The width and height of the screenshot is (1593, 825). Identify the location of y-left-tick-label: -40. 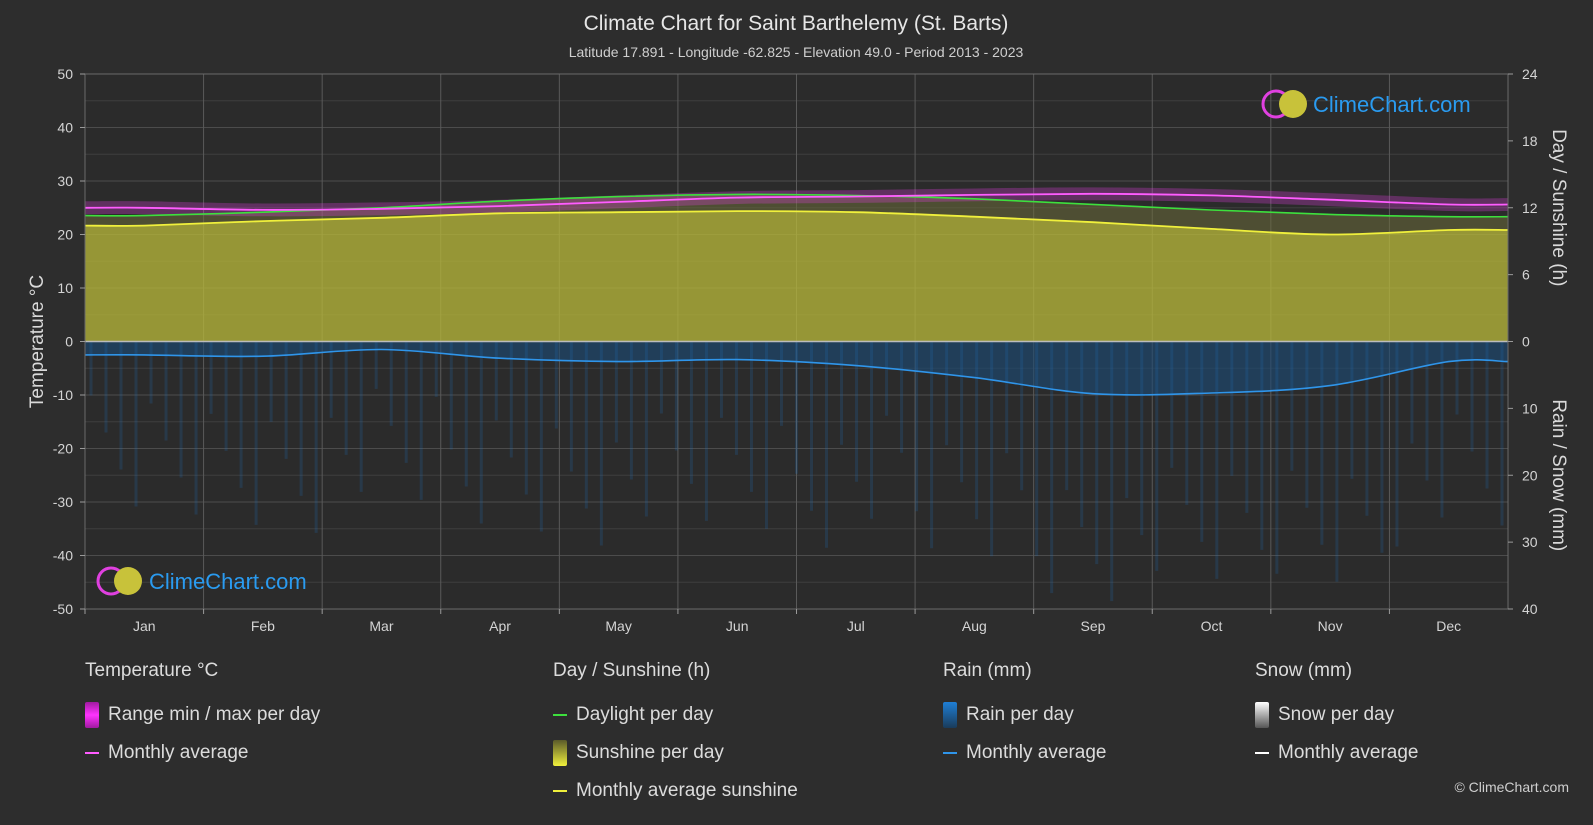
(63, 556).